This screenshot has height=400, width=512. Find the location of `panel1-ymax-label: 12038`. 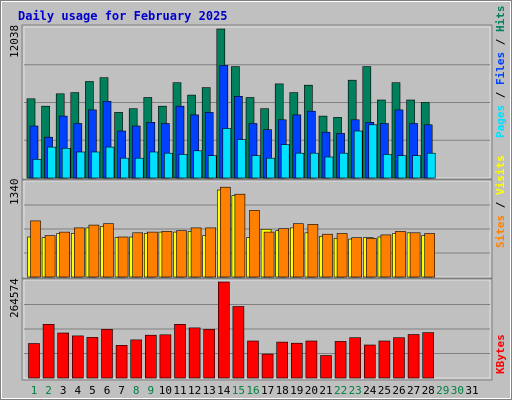

panel1-ymax-label: 12038 is located at coordinates (14, 41).